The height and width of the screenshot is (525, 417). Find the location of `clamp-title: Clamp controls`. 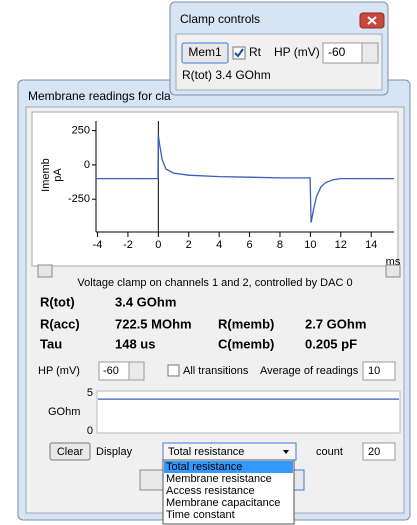

clamp-title: Clamp controls is located at coordinates (220, 19).